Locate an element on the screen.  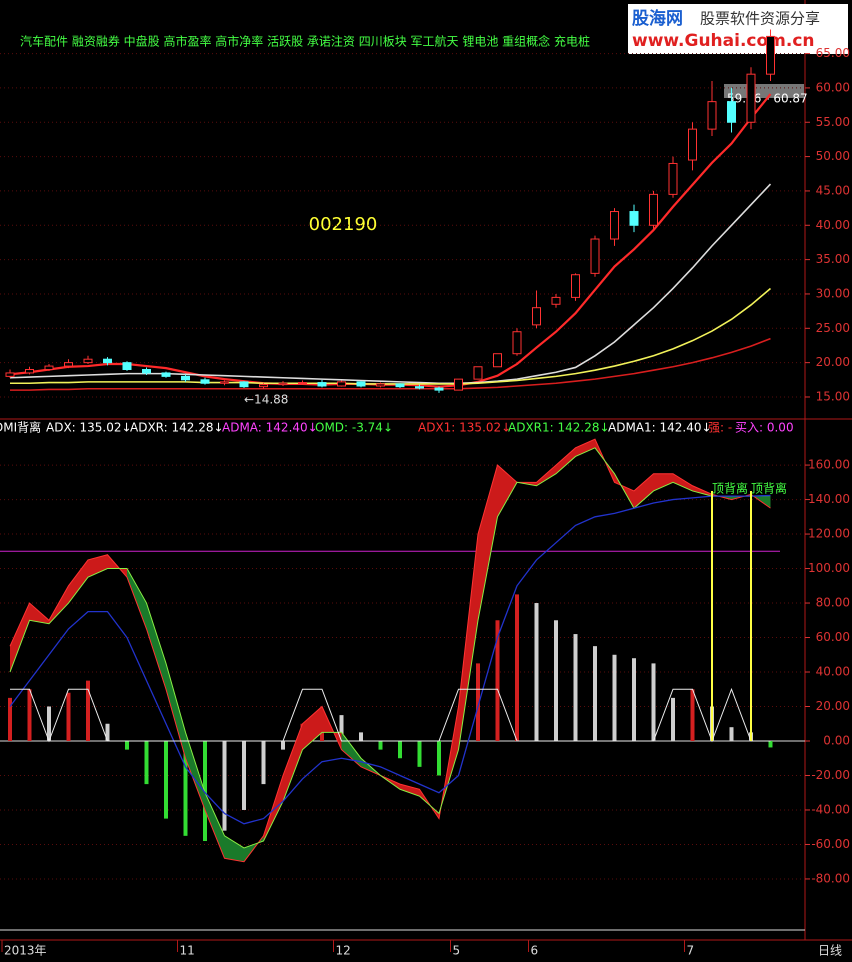
legend-item: DMI背离 is located at coordinates (20, 427).